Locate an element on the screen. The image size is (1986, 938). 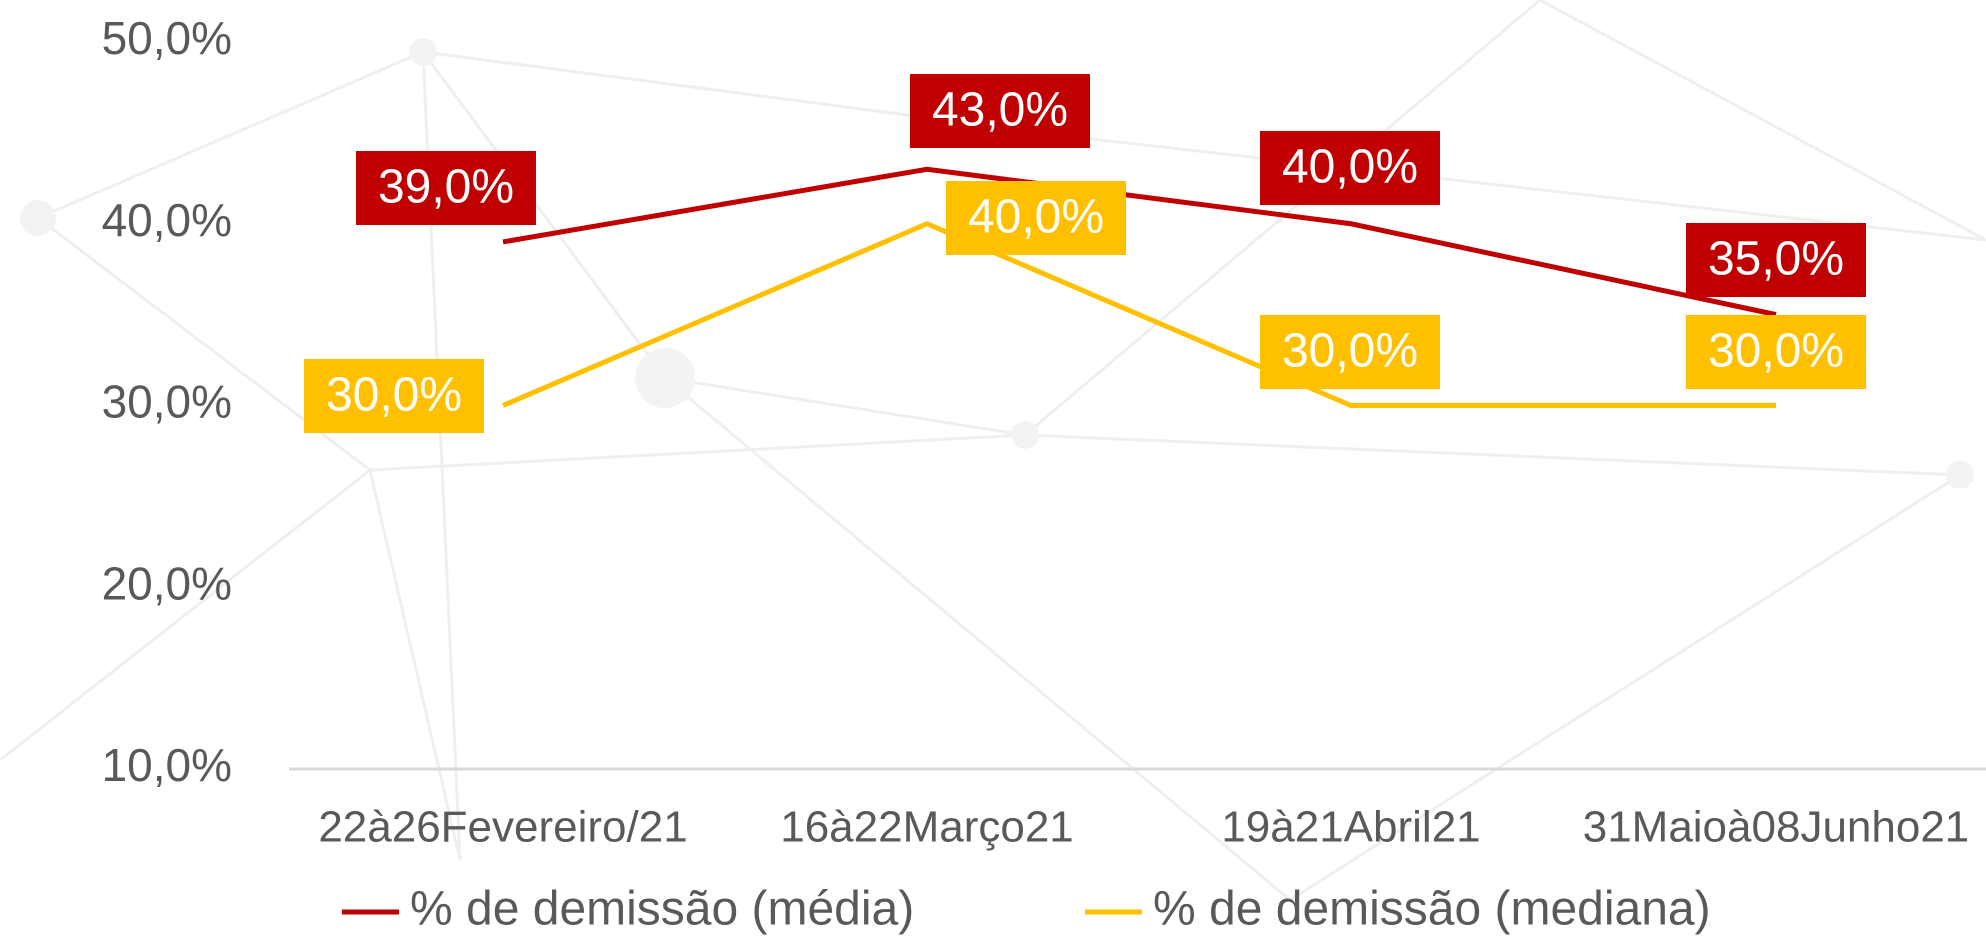
y-tick-label: 30,0% is located at coordinates (167, 402).